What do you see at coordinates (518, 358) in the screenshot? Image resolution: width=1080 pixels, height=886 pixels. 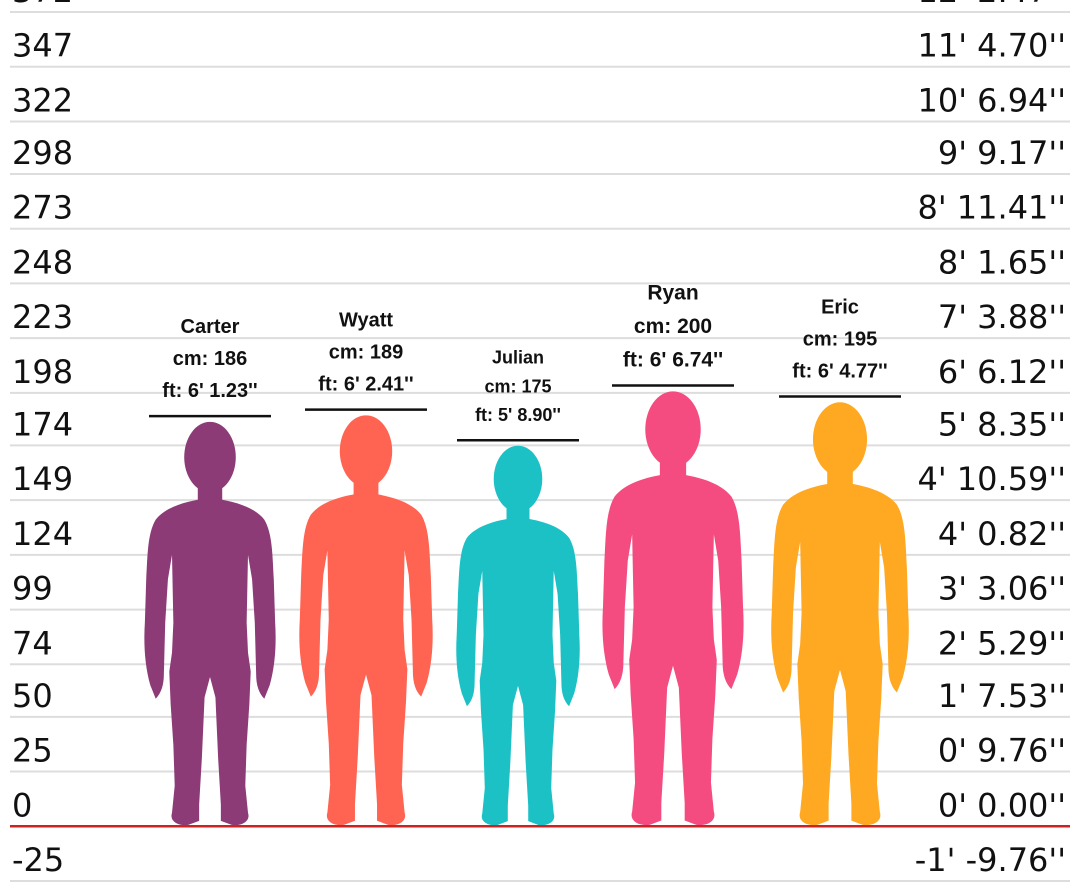 I see `person-name: Julian` at bounding box center [518, 358].